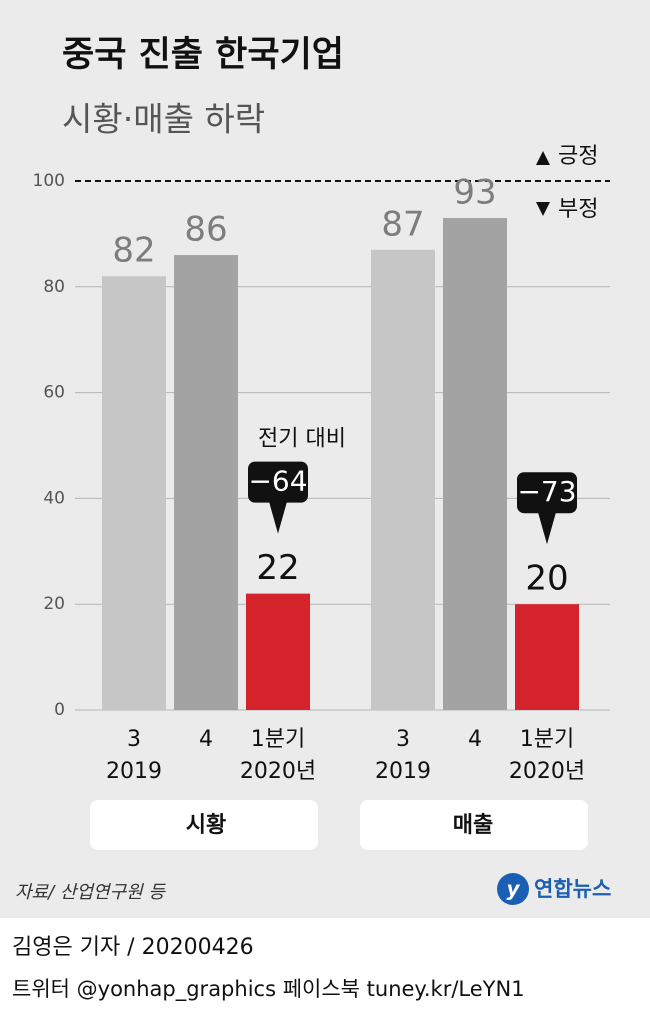  I want to click on y-tick-label: 100, so click(49, 181).